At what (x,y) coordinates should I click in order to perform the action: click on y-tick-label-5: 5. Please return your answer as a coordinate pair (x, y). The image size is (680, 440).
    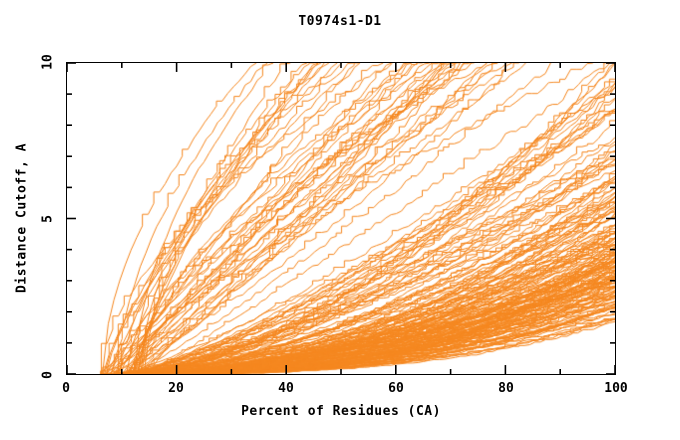
    Looking at the image, I should click on (48, 218).